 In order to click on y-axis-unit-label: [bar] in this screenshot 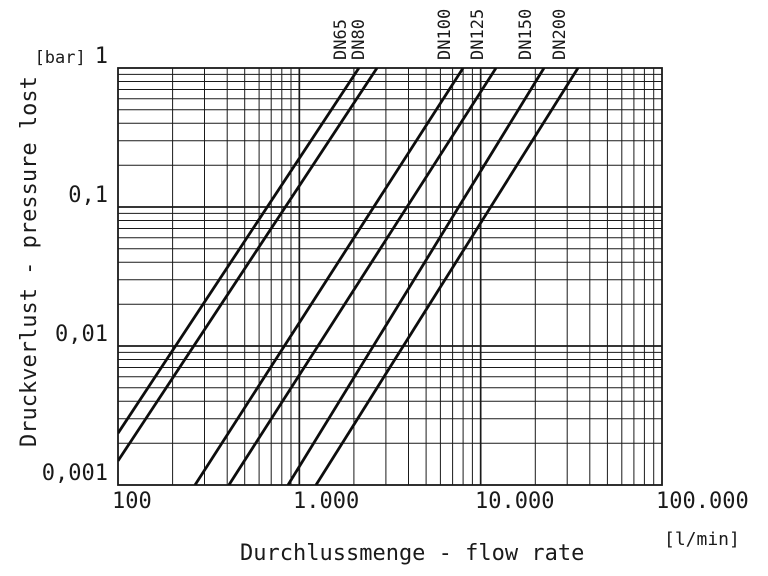, I will do `click(60, 58)`.